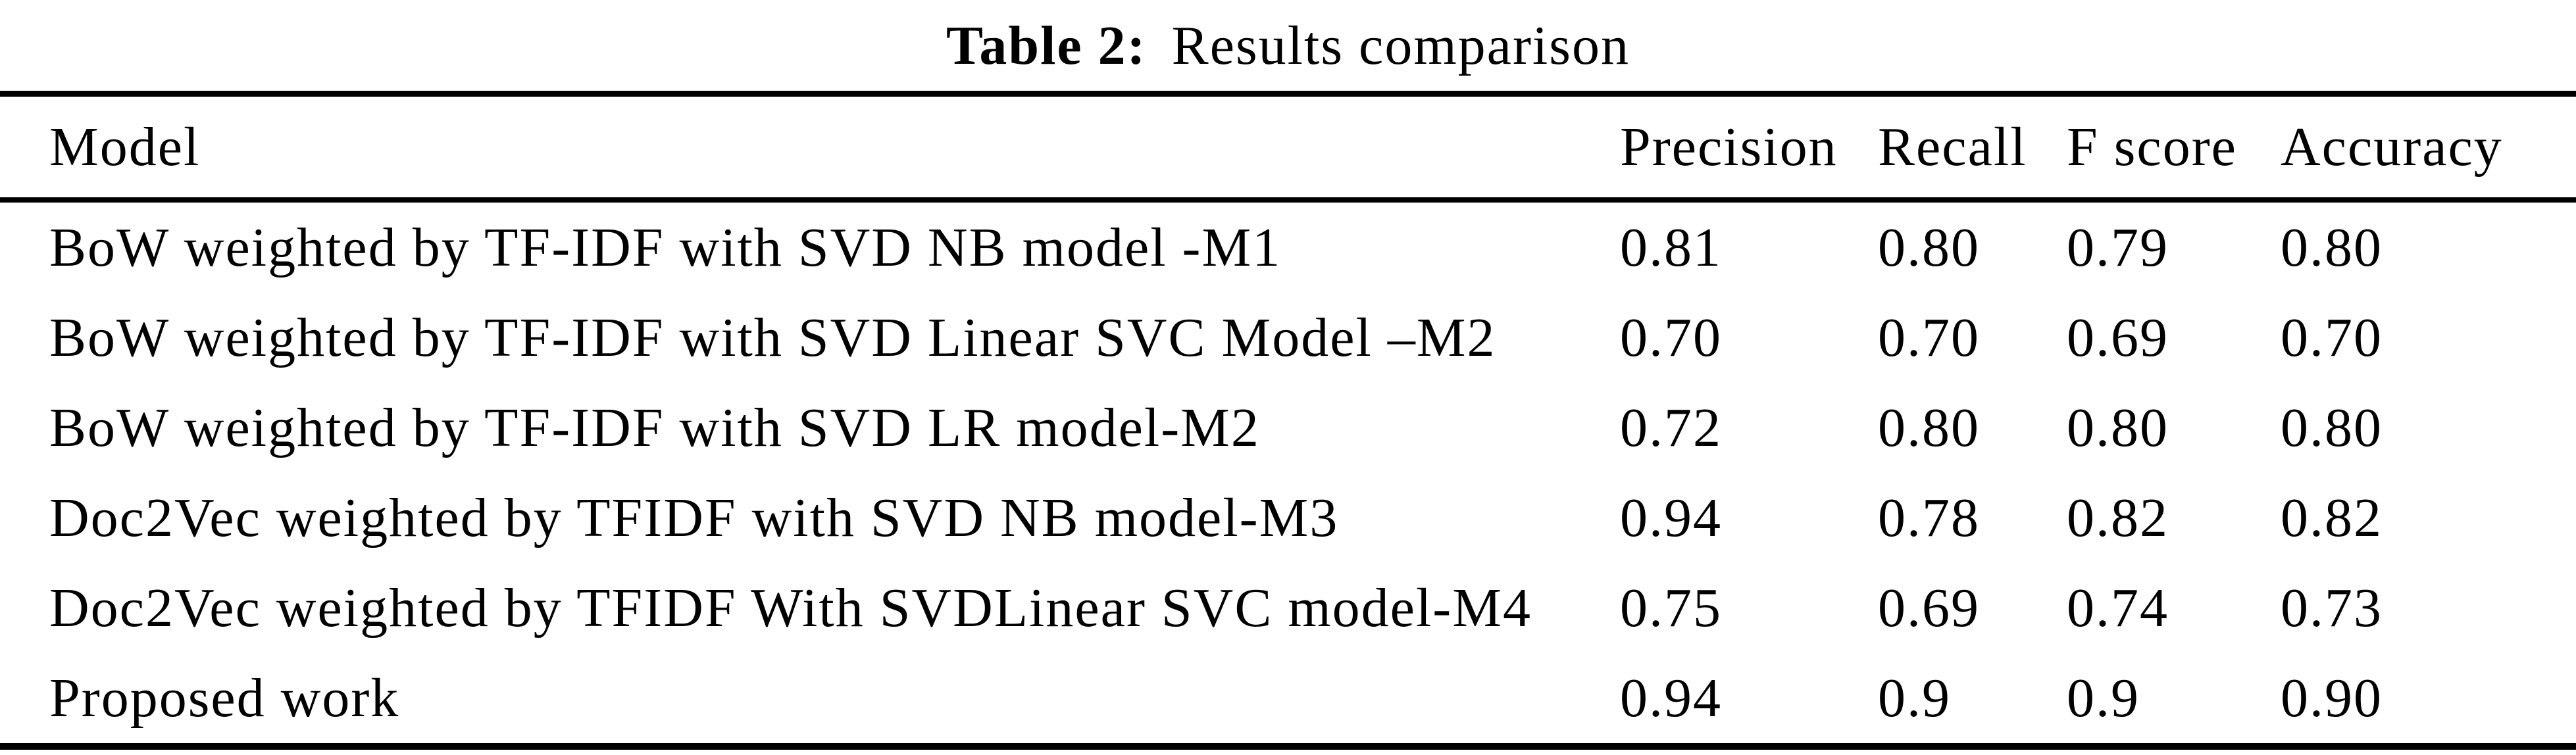 This screenshot has width=2576, height=755. What do you see at coordinates (1929, 608) in the screenshot?
I see `cell-recall: 0.69` at bounding box center [1929, 608].